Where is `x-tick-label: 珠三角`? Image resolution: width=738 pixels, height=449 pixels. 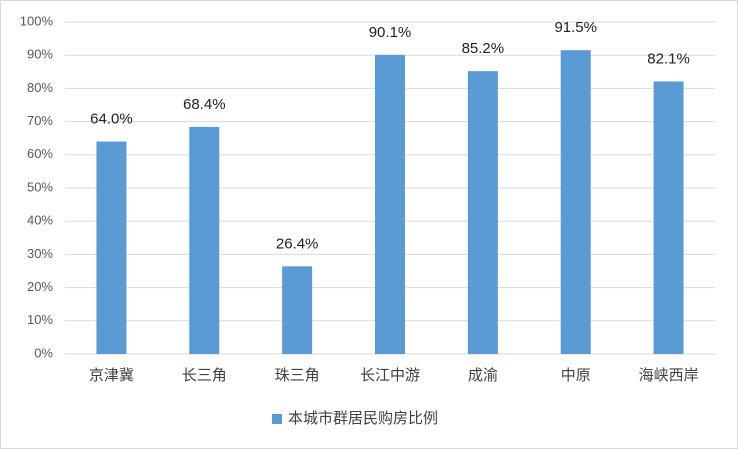 x-tick-label: 珠三角 is located at coordinates (297, 375).